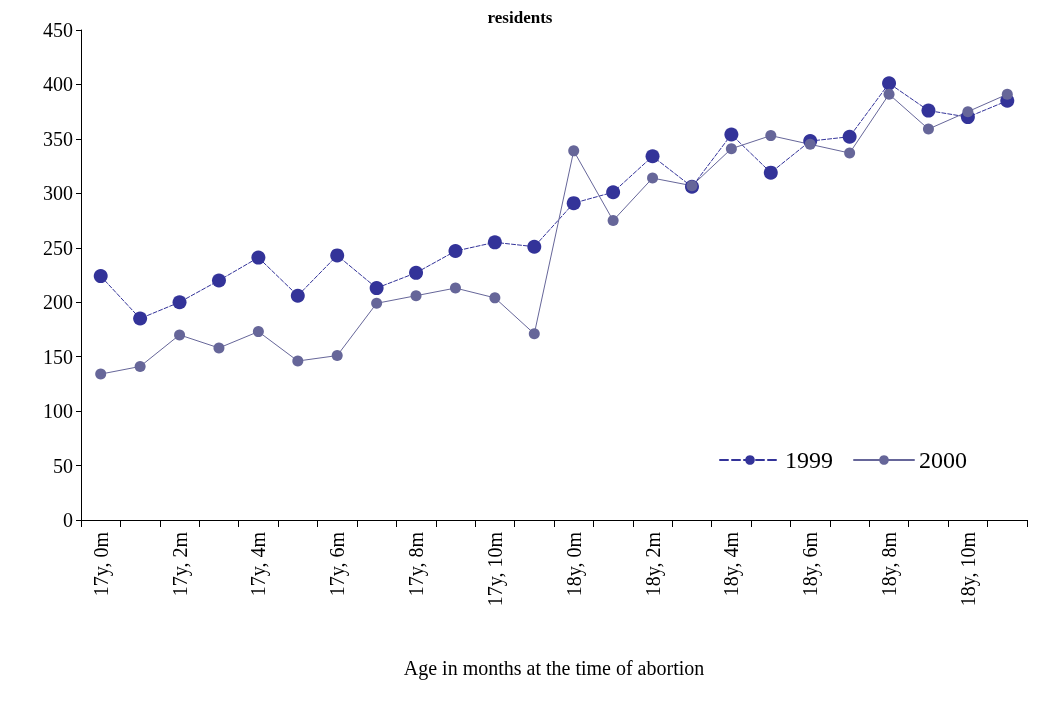 This screenshot has height=705, width=1040. Describe the element at coordinates (58, 411) in the screenshot. I see `y-tick-label: 100` at that location.